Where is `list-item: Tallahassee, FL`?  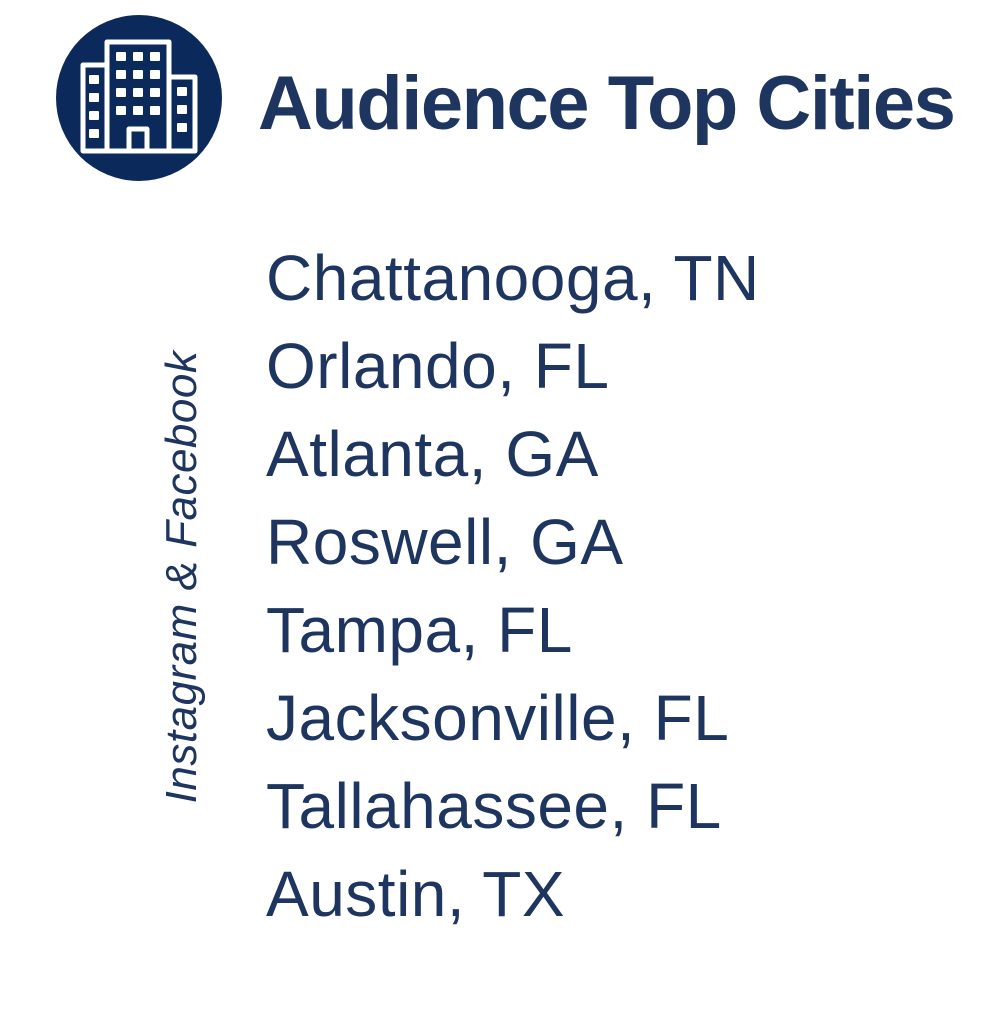 list-item: Tallahassee, FL is located at coordinates (494, 806).